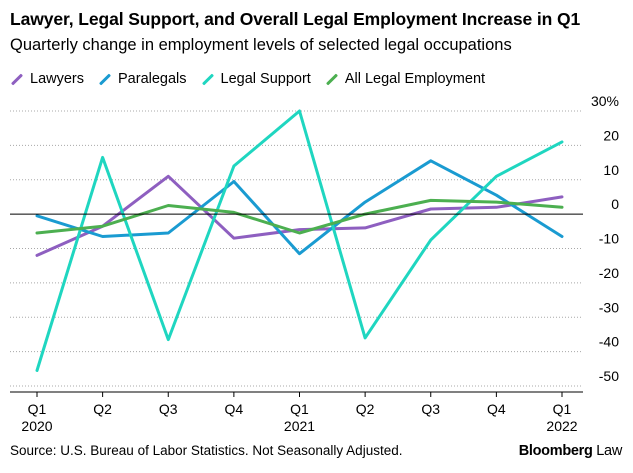 The height and width of the screenshot is (473, 633). What do you see at coordinates (609, 273) in the screenshot?
I see `y-tick-label: -20` at bounding box center [609, 273].